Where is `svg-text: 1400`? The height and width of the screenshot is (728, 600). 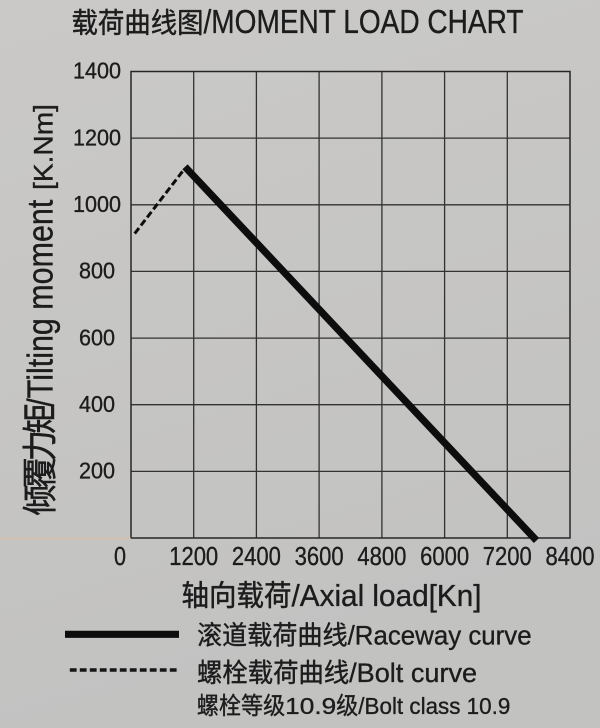
svg-text: 1400 is located at coordinates (97, 71).